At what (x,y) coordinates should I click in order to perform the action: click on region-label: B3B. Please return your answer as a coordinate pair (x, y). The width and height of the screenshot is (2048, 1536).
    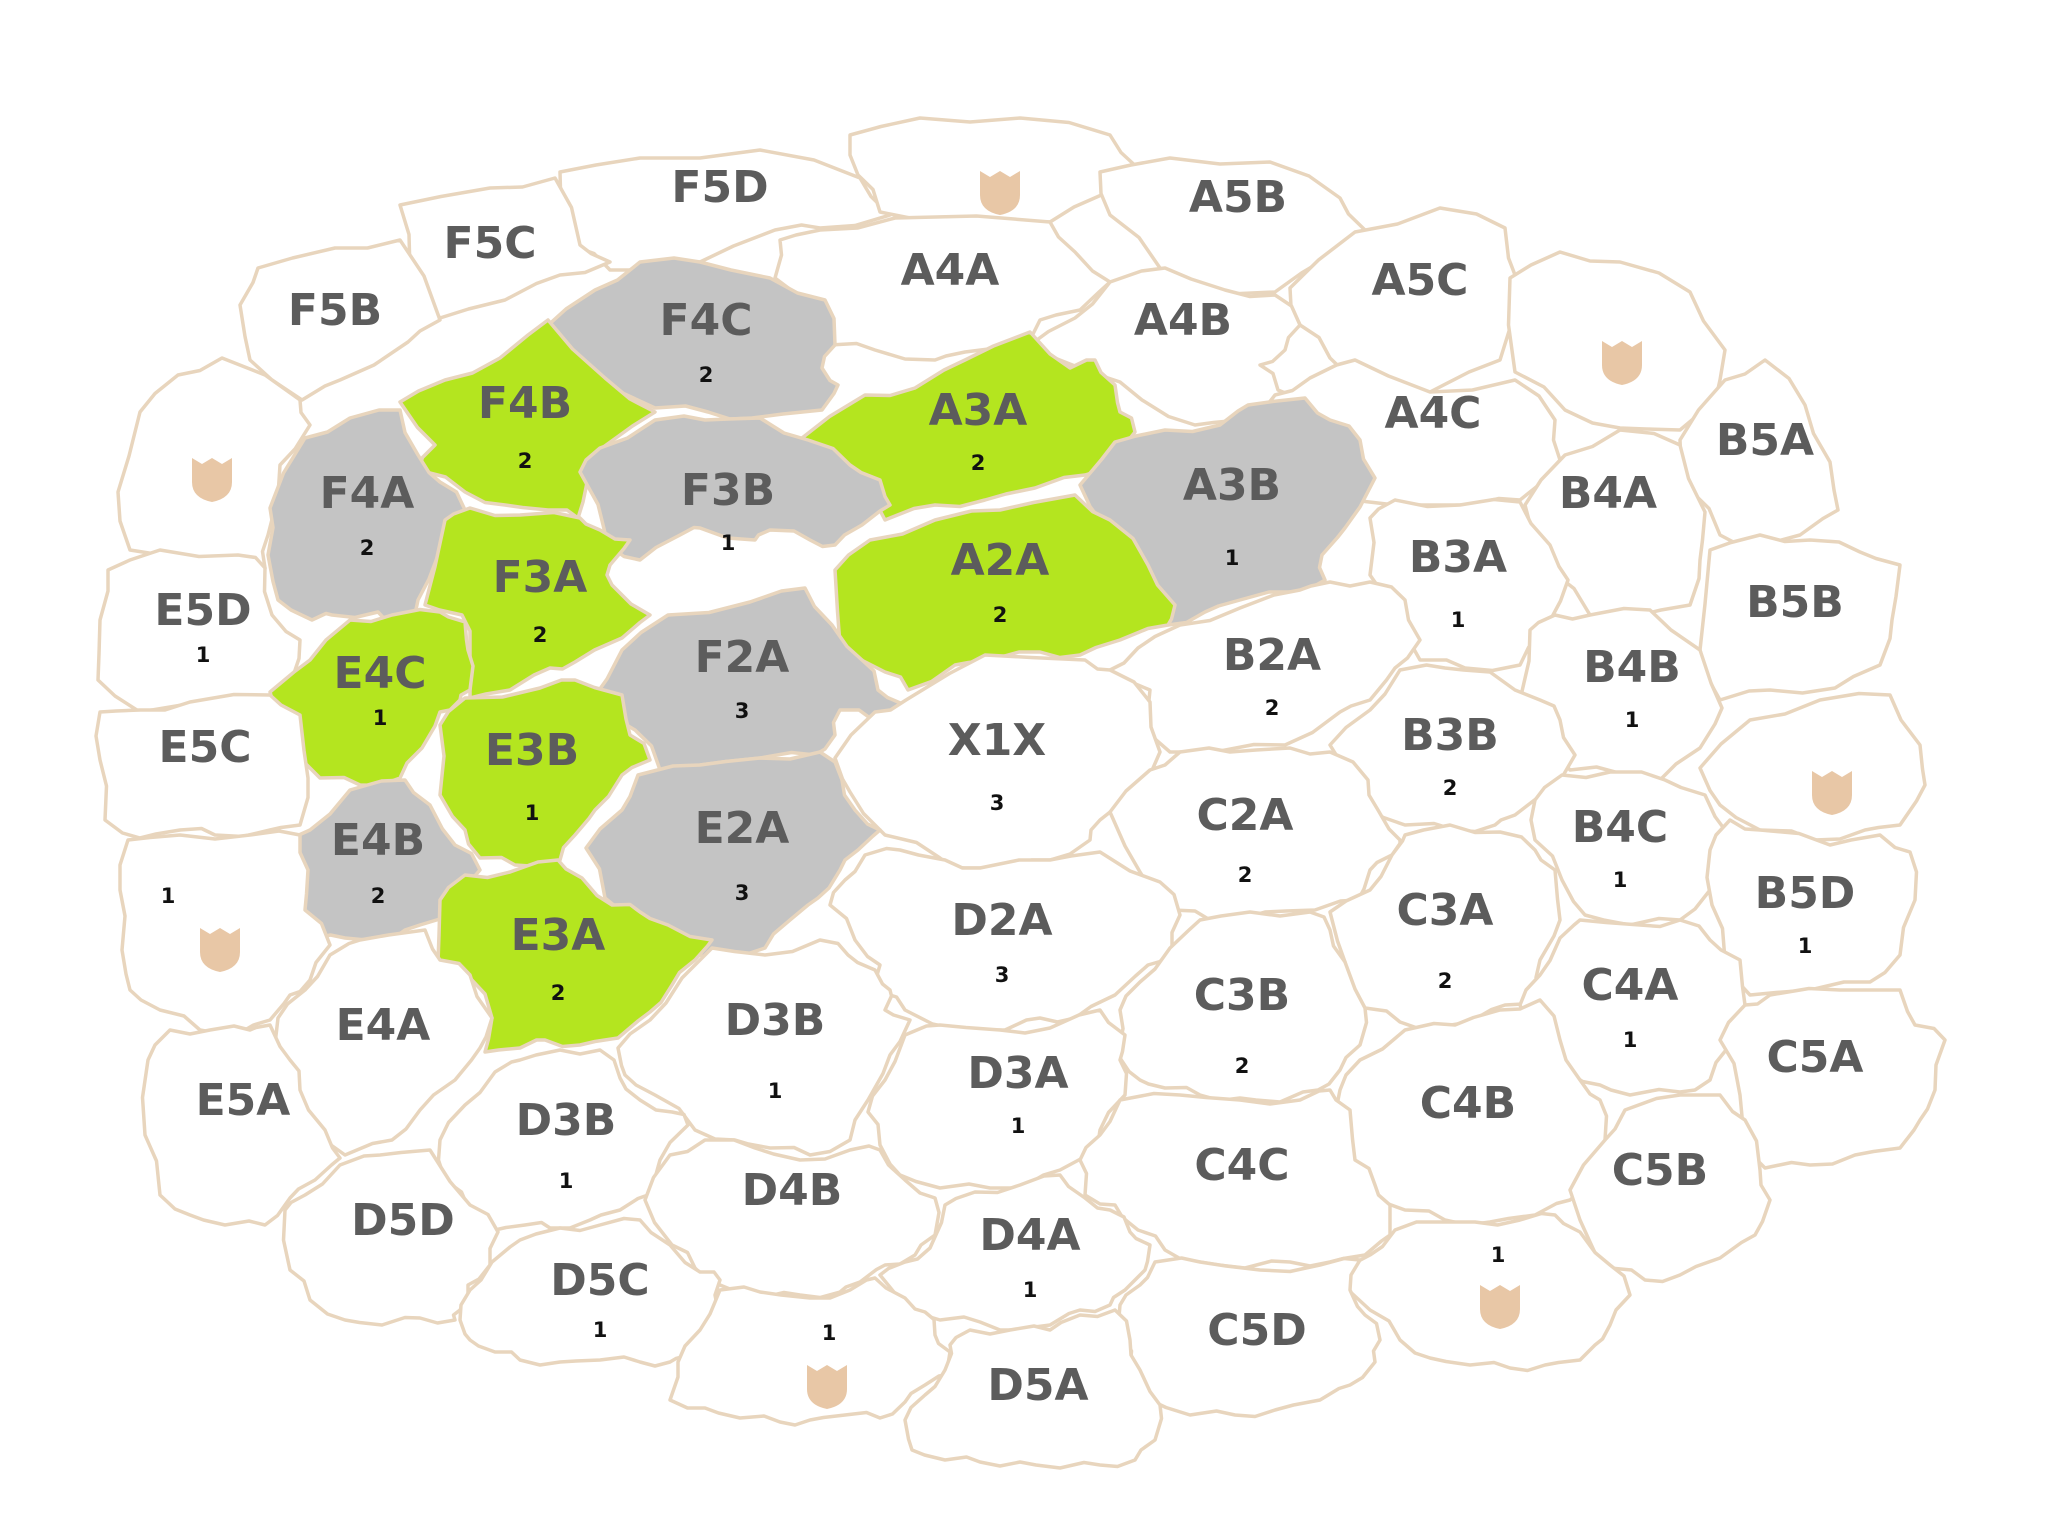
    Looking at the image, I should click on (1450, 735).